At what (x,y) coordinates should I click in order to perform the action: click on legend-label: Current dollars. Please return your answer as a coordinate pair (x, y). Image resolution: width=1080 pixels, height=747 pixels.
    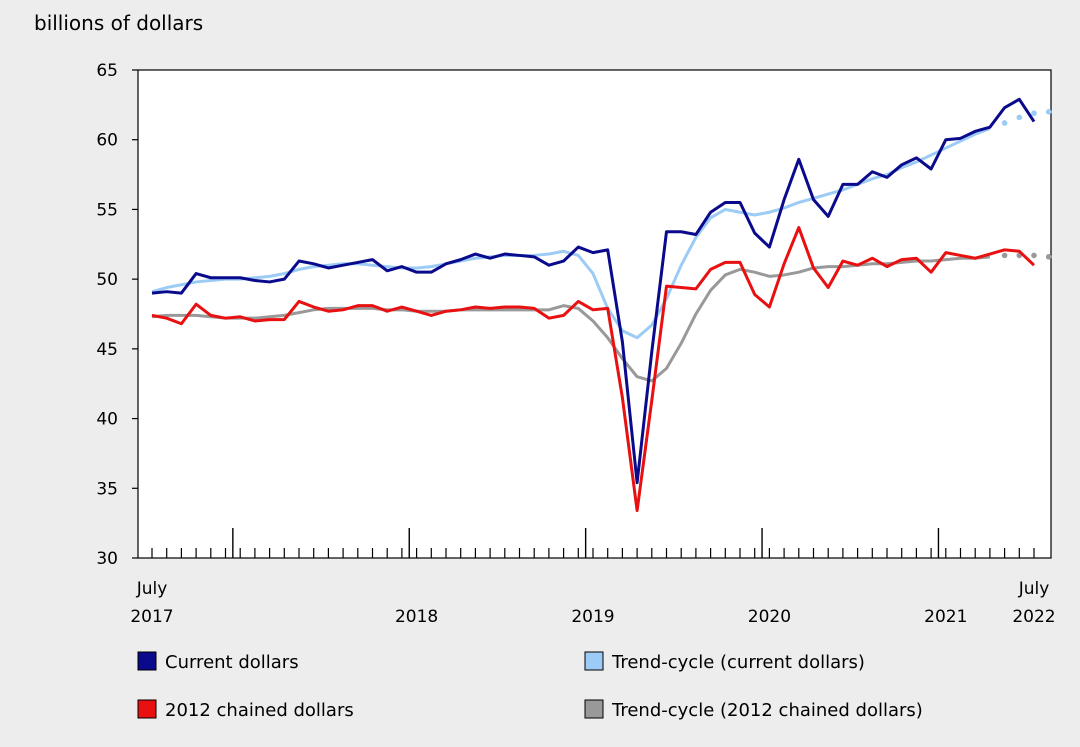
    Looking at the image, I should click on (232, 662).